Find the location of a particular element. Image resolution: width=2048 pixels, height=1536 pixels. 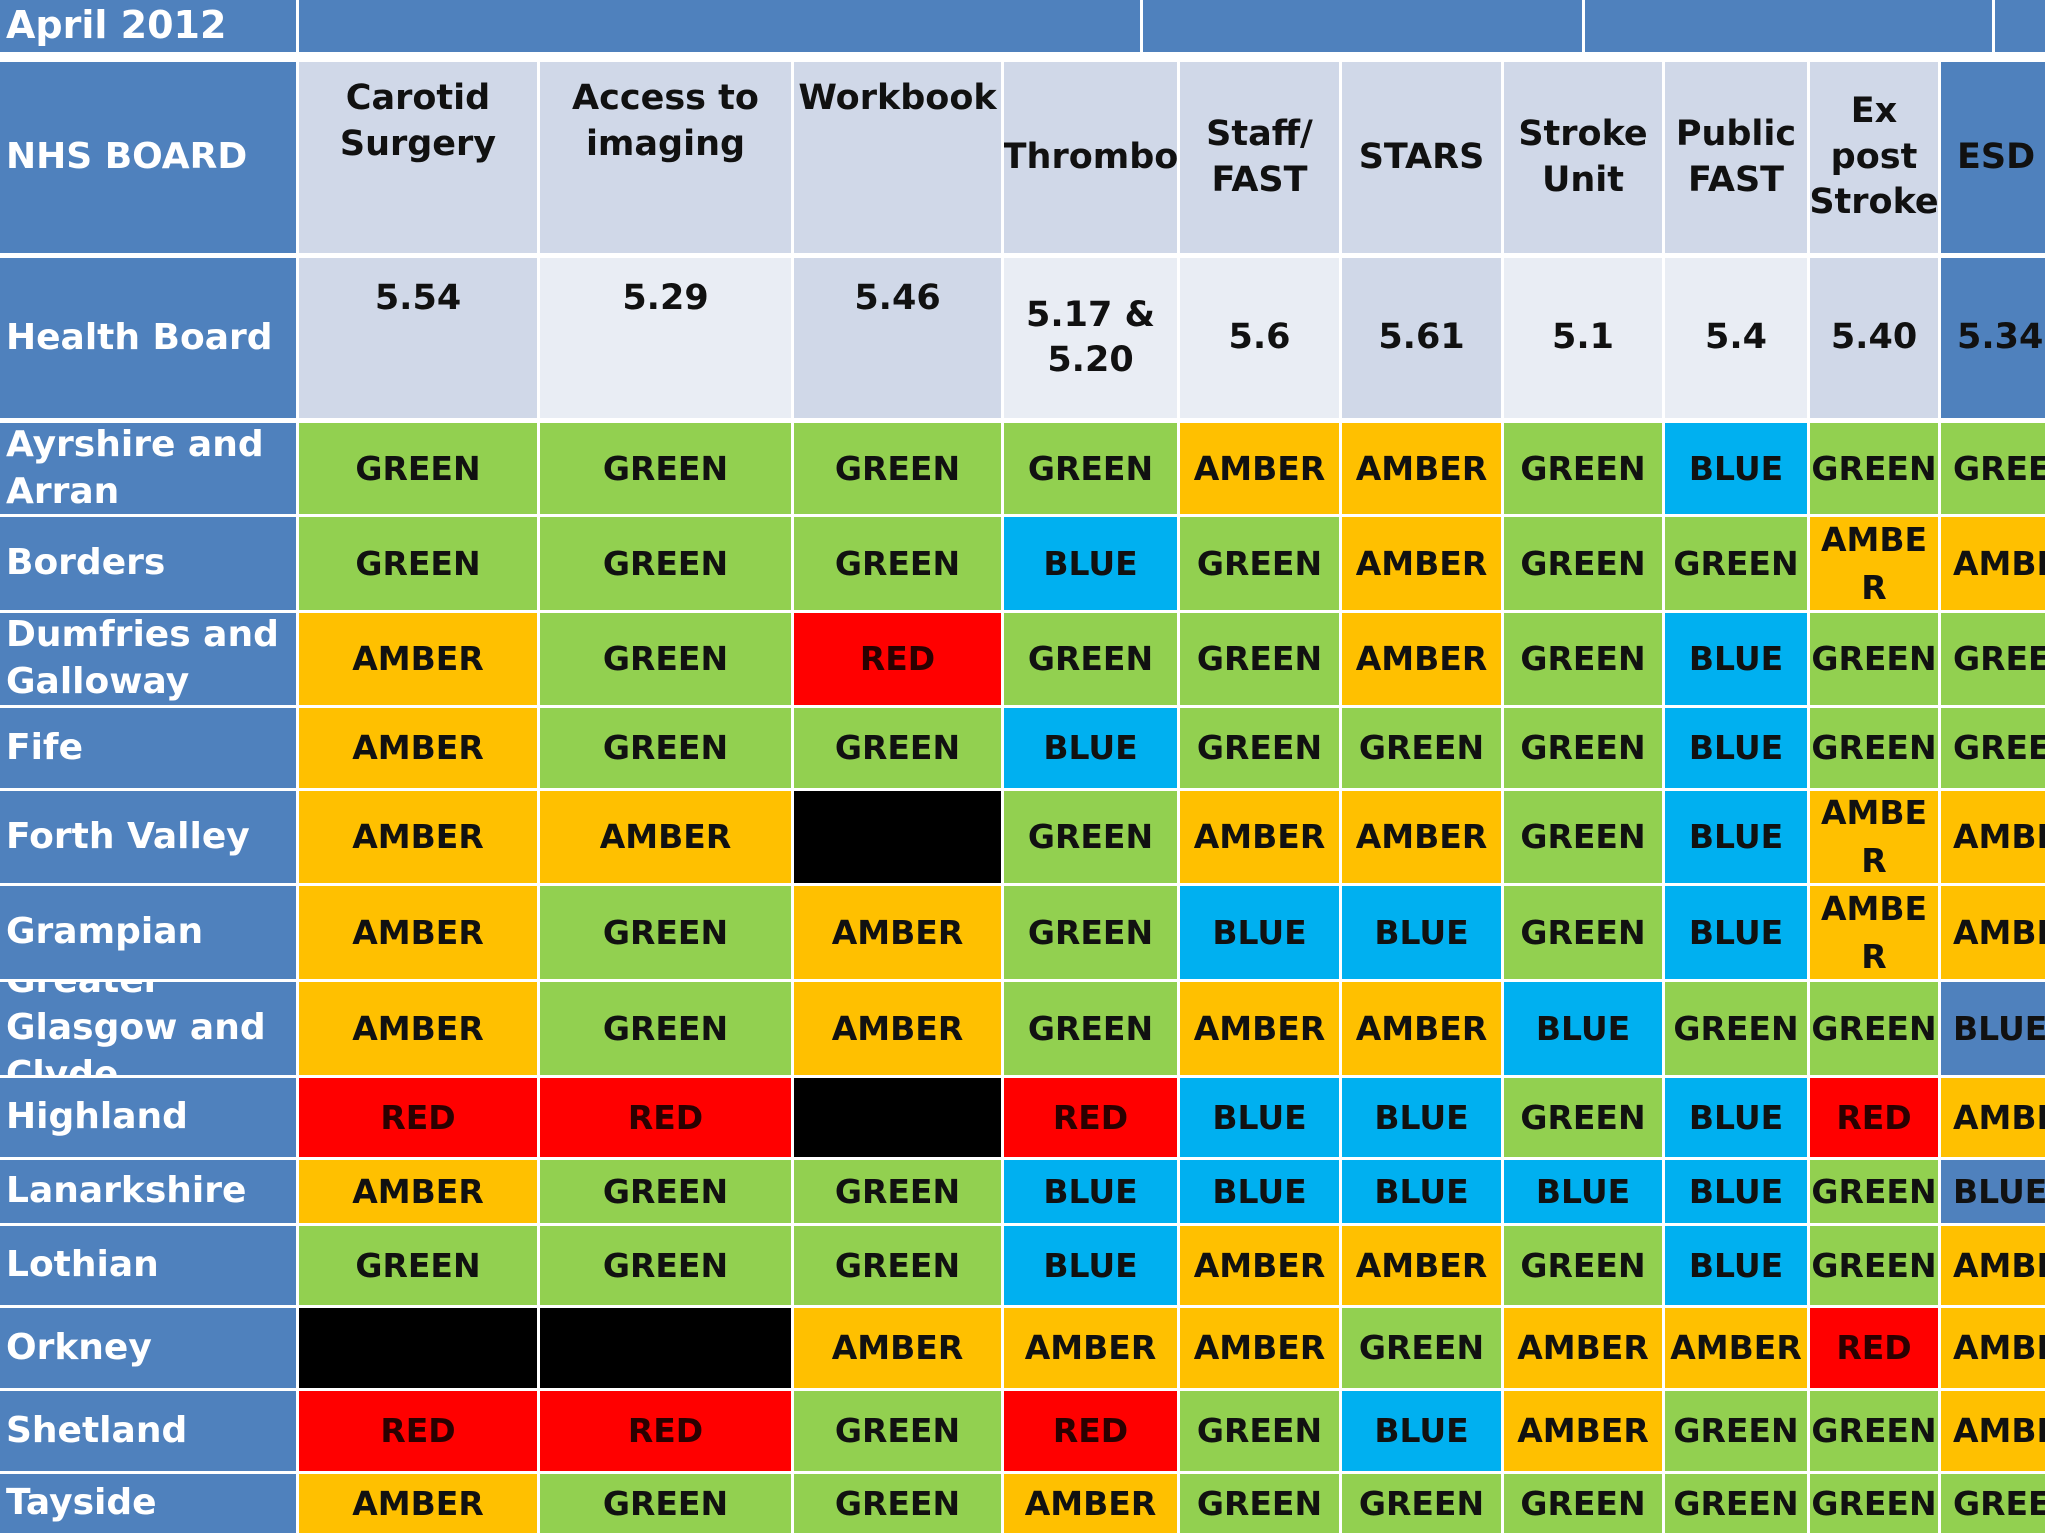

code-row-label: Health Board is located at coordinates (148, 338).